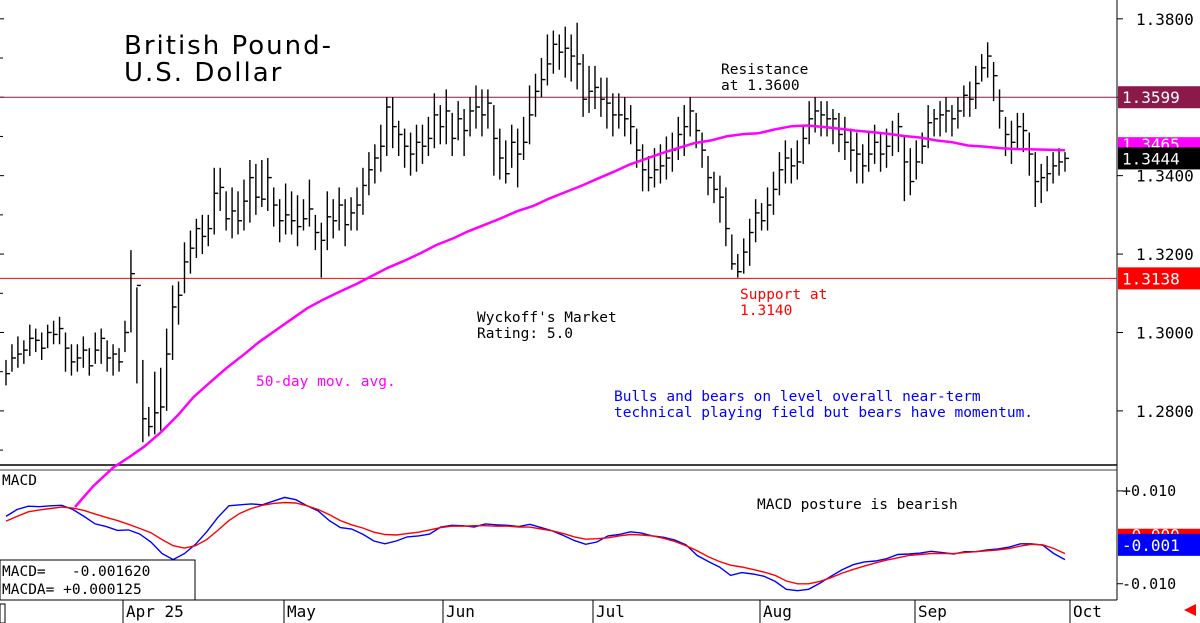 The height and width of the screenshot is (623, 1200). What do you see at coordinates (525, 334) in the screenshot?
I see `wyckoff-rating-line2: Rating: 5.0` at bounding box center [525, 334].